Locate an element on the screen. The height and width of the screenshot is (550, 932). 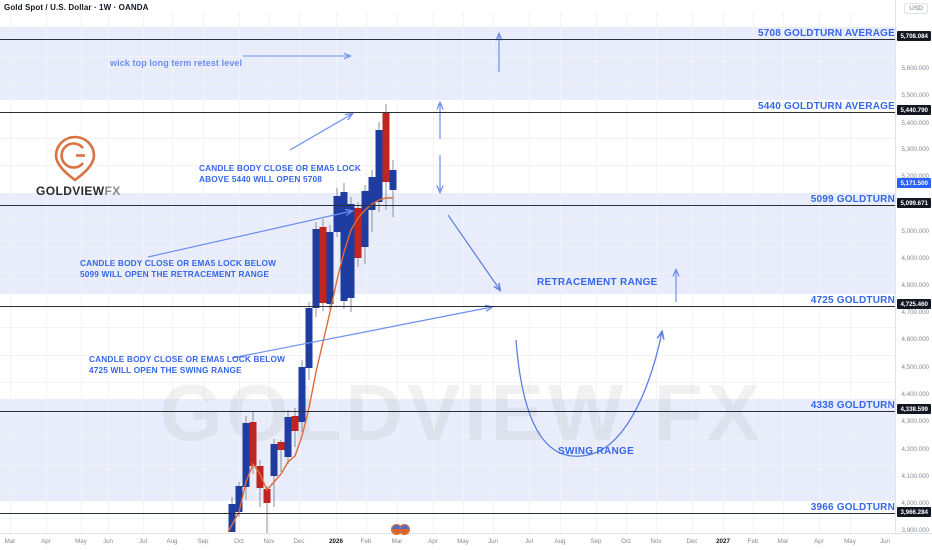
price-tick-label: 5,300.000 is located at coordinates (915, 149).